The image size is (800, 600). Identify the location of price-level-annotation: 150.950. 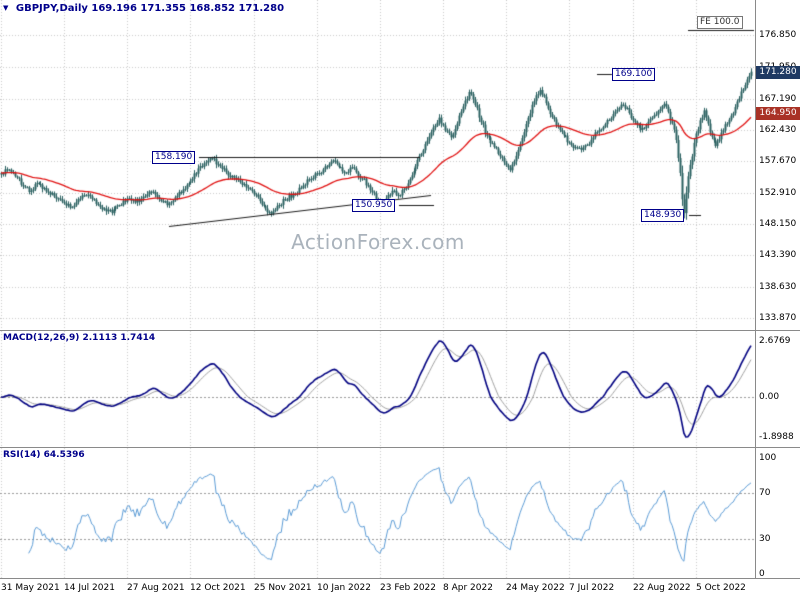
(374, 205).